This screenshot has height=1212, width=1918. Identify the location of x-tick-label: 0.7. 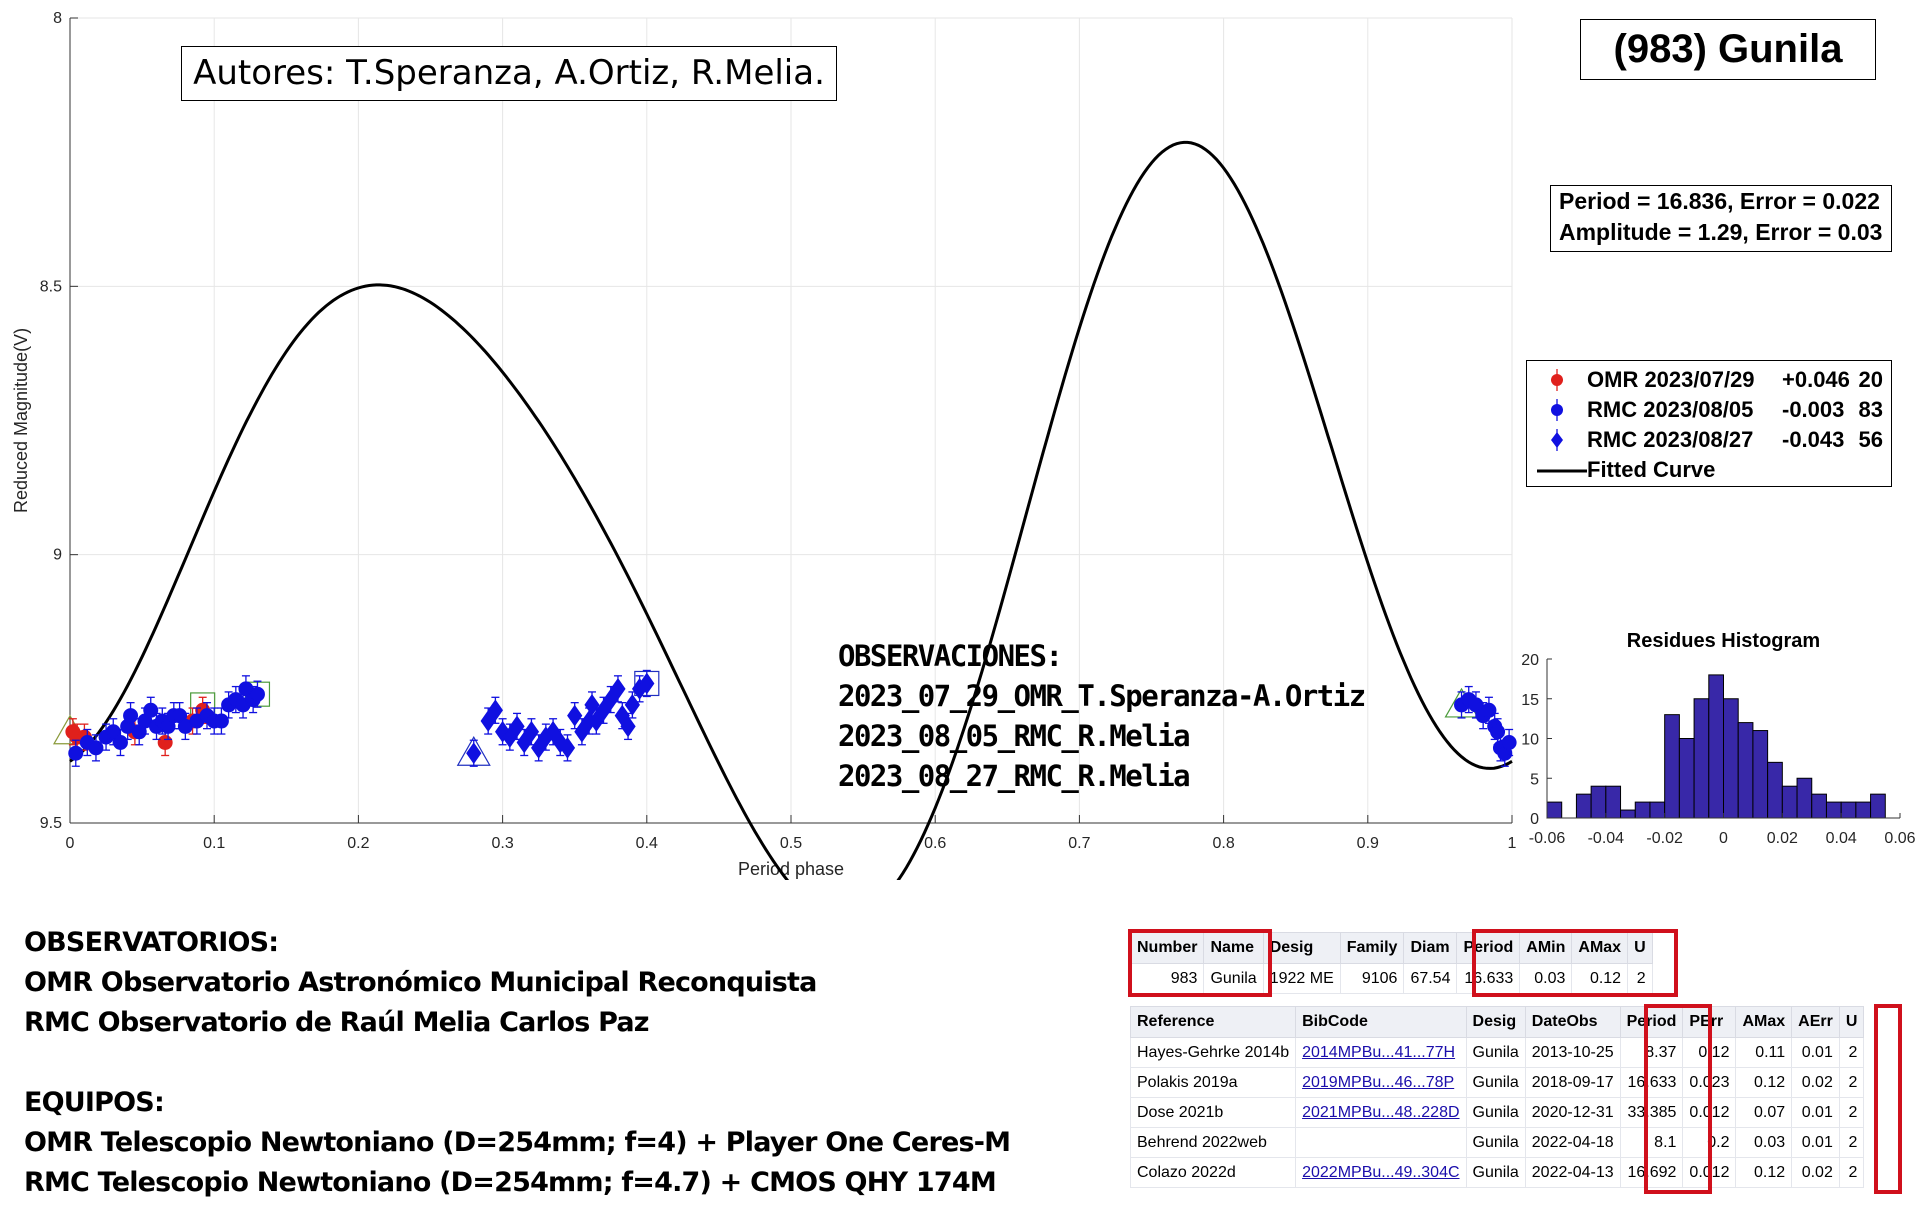
(1079, 843).